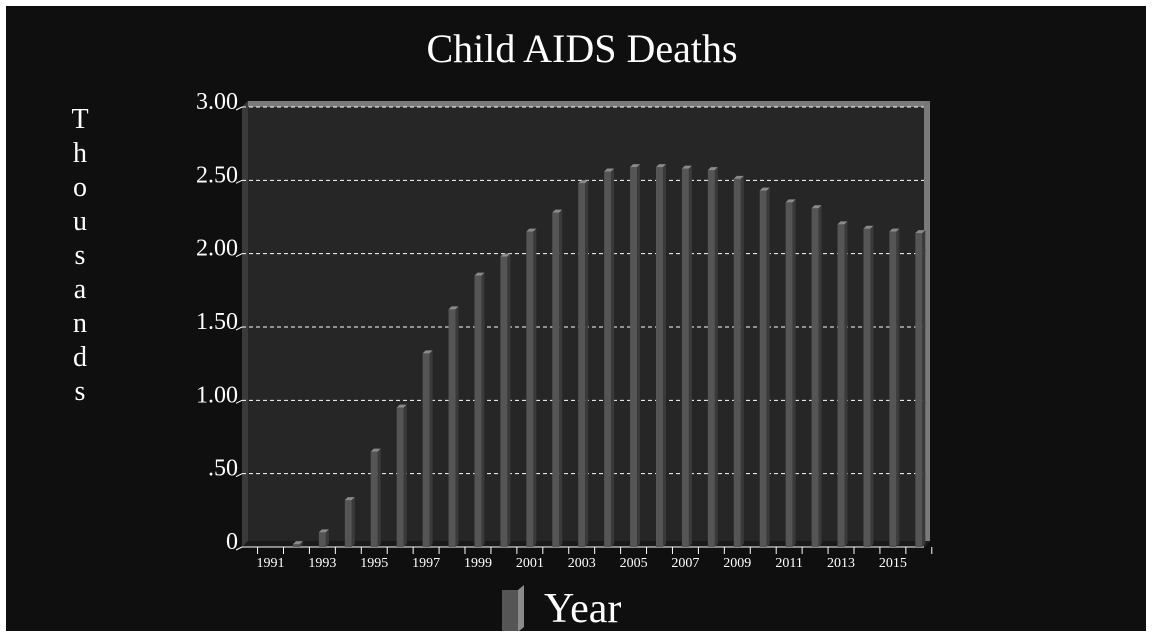  What do you see at coordinates (893, 563) in the screenshot?
I see `x-tick-label: 2015` at bounding box center [893, 563].